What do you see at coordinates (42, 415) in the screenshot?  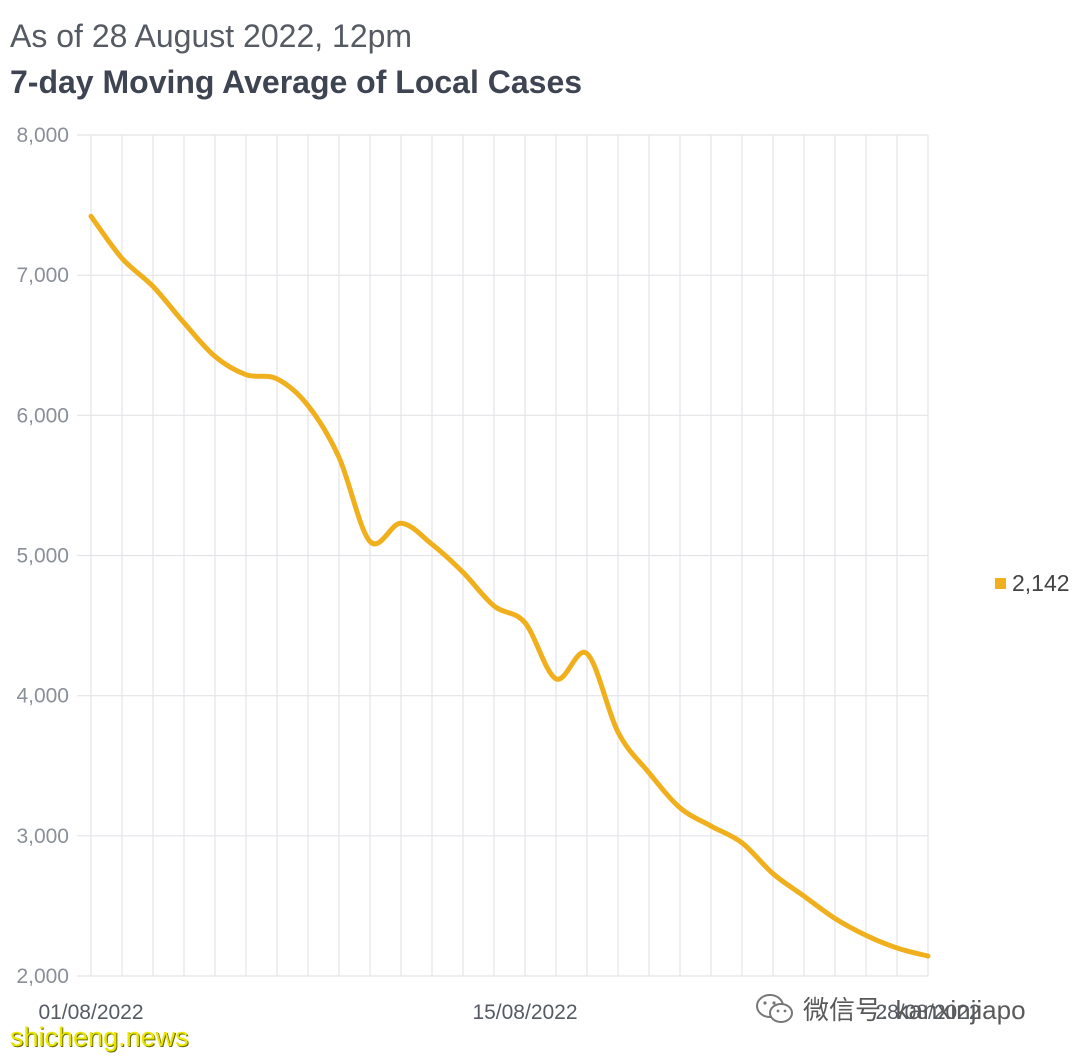 I see `y-tick-label: 6,000` at bounding box center [42, 415].